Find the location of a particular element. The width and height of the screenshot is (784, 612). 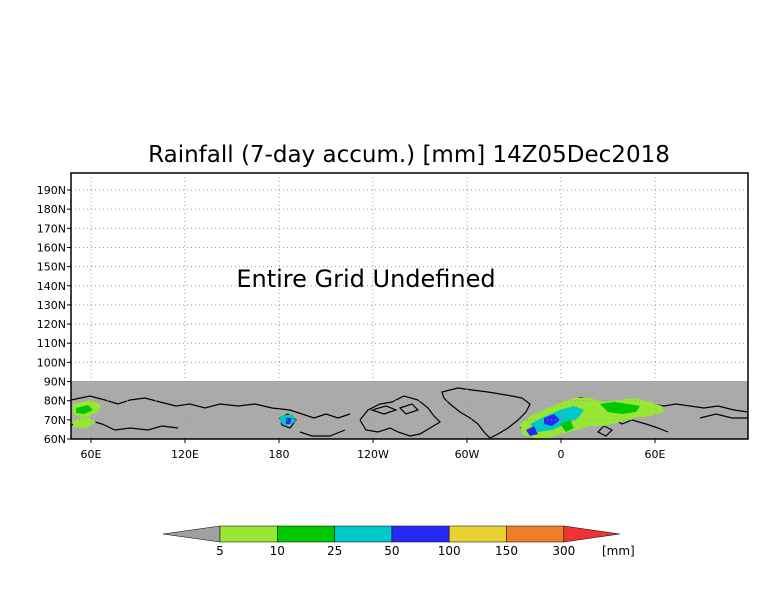

lat-tick-label: 90N is located at coordinates (55, 382).